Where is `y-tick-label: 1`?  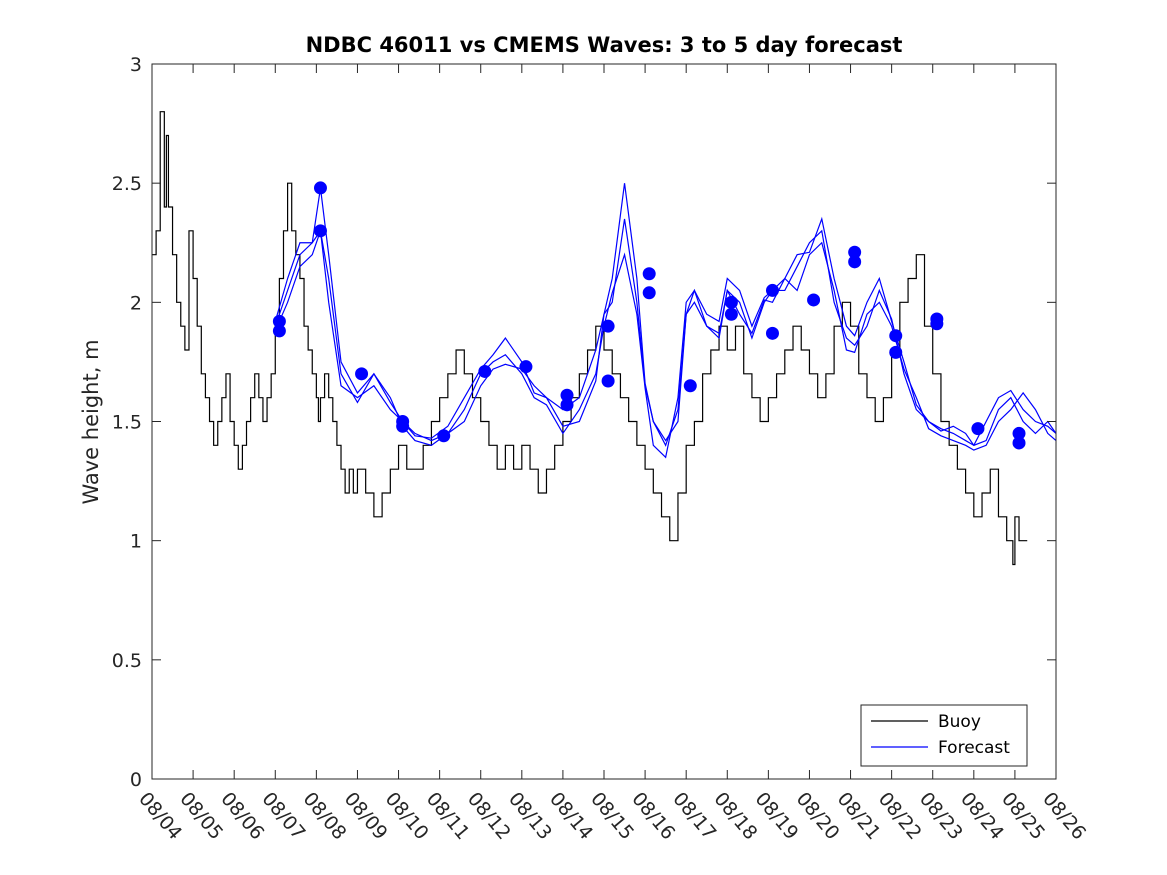 y-tick-label: 1 is located at coordinates (136, 542).